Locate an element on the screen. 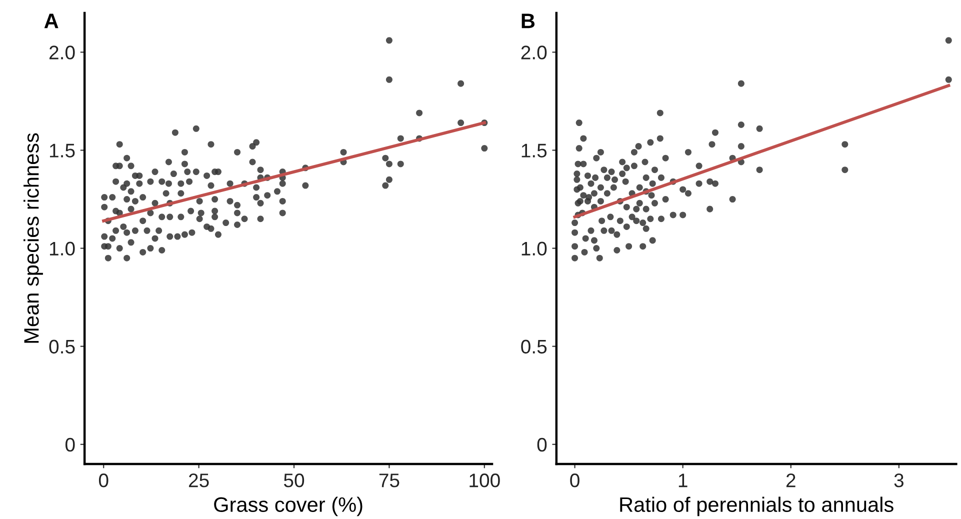  y-axis-title: Mean species richness is located at coordinates (33, 238).